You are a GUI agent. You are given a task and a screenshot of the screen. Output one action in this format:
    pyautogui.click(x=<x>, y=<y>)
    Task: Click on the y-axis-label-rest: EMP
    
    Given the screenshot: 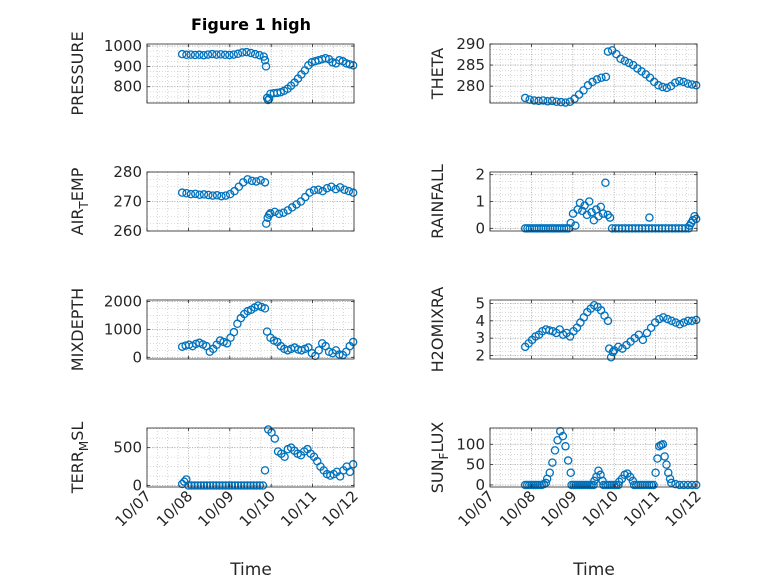 What is the action you would take?
    pyautogui.click(x=77, y=184)
    